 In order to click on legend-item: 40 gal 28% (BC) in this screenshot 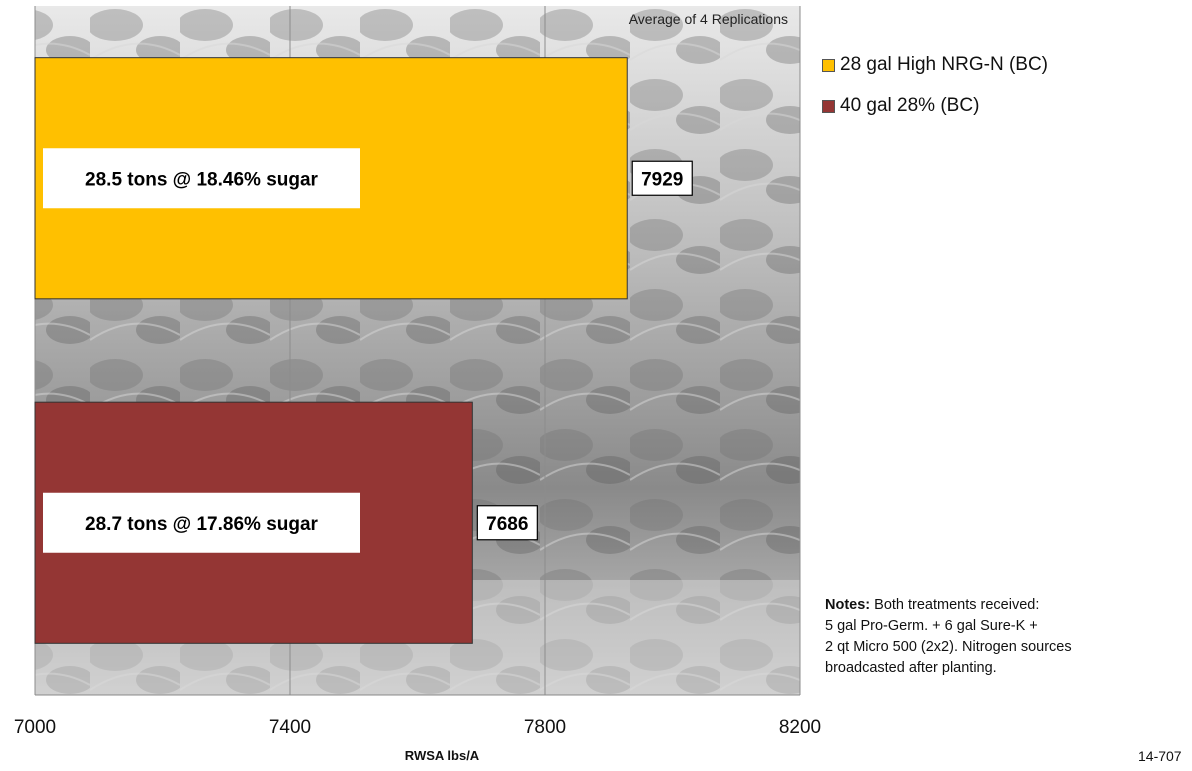, I will do `click(935, 106)`.